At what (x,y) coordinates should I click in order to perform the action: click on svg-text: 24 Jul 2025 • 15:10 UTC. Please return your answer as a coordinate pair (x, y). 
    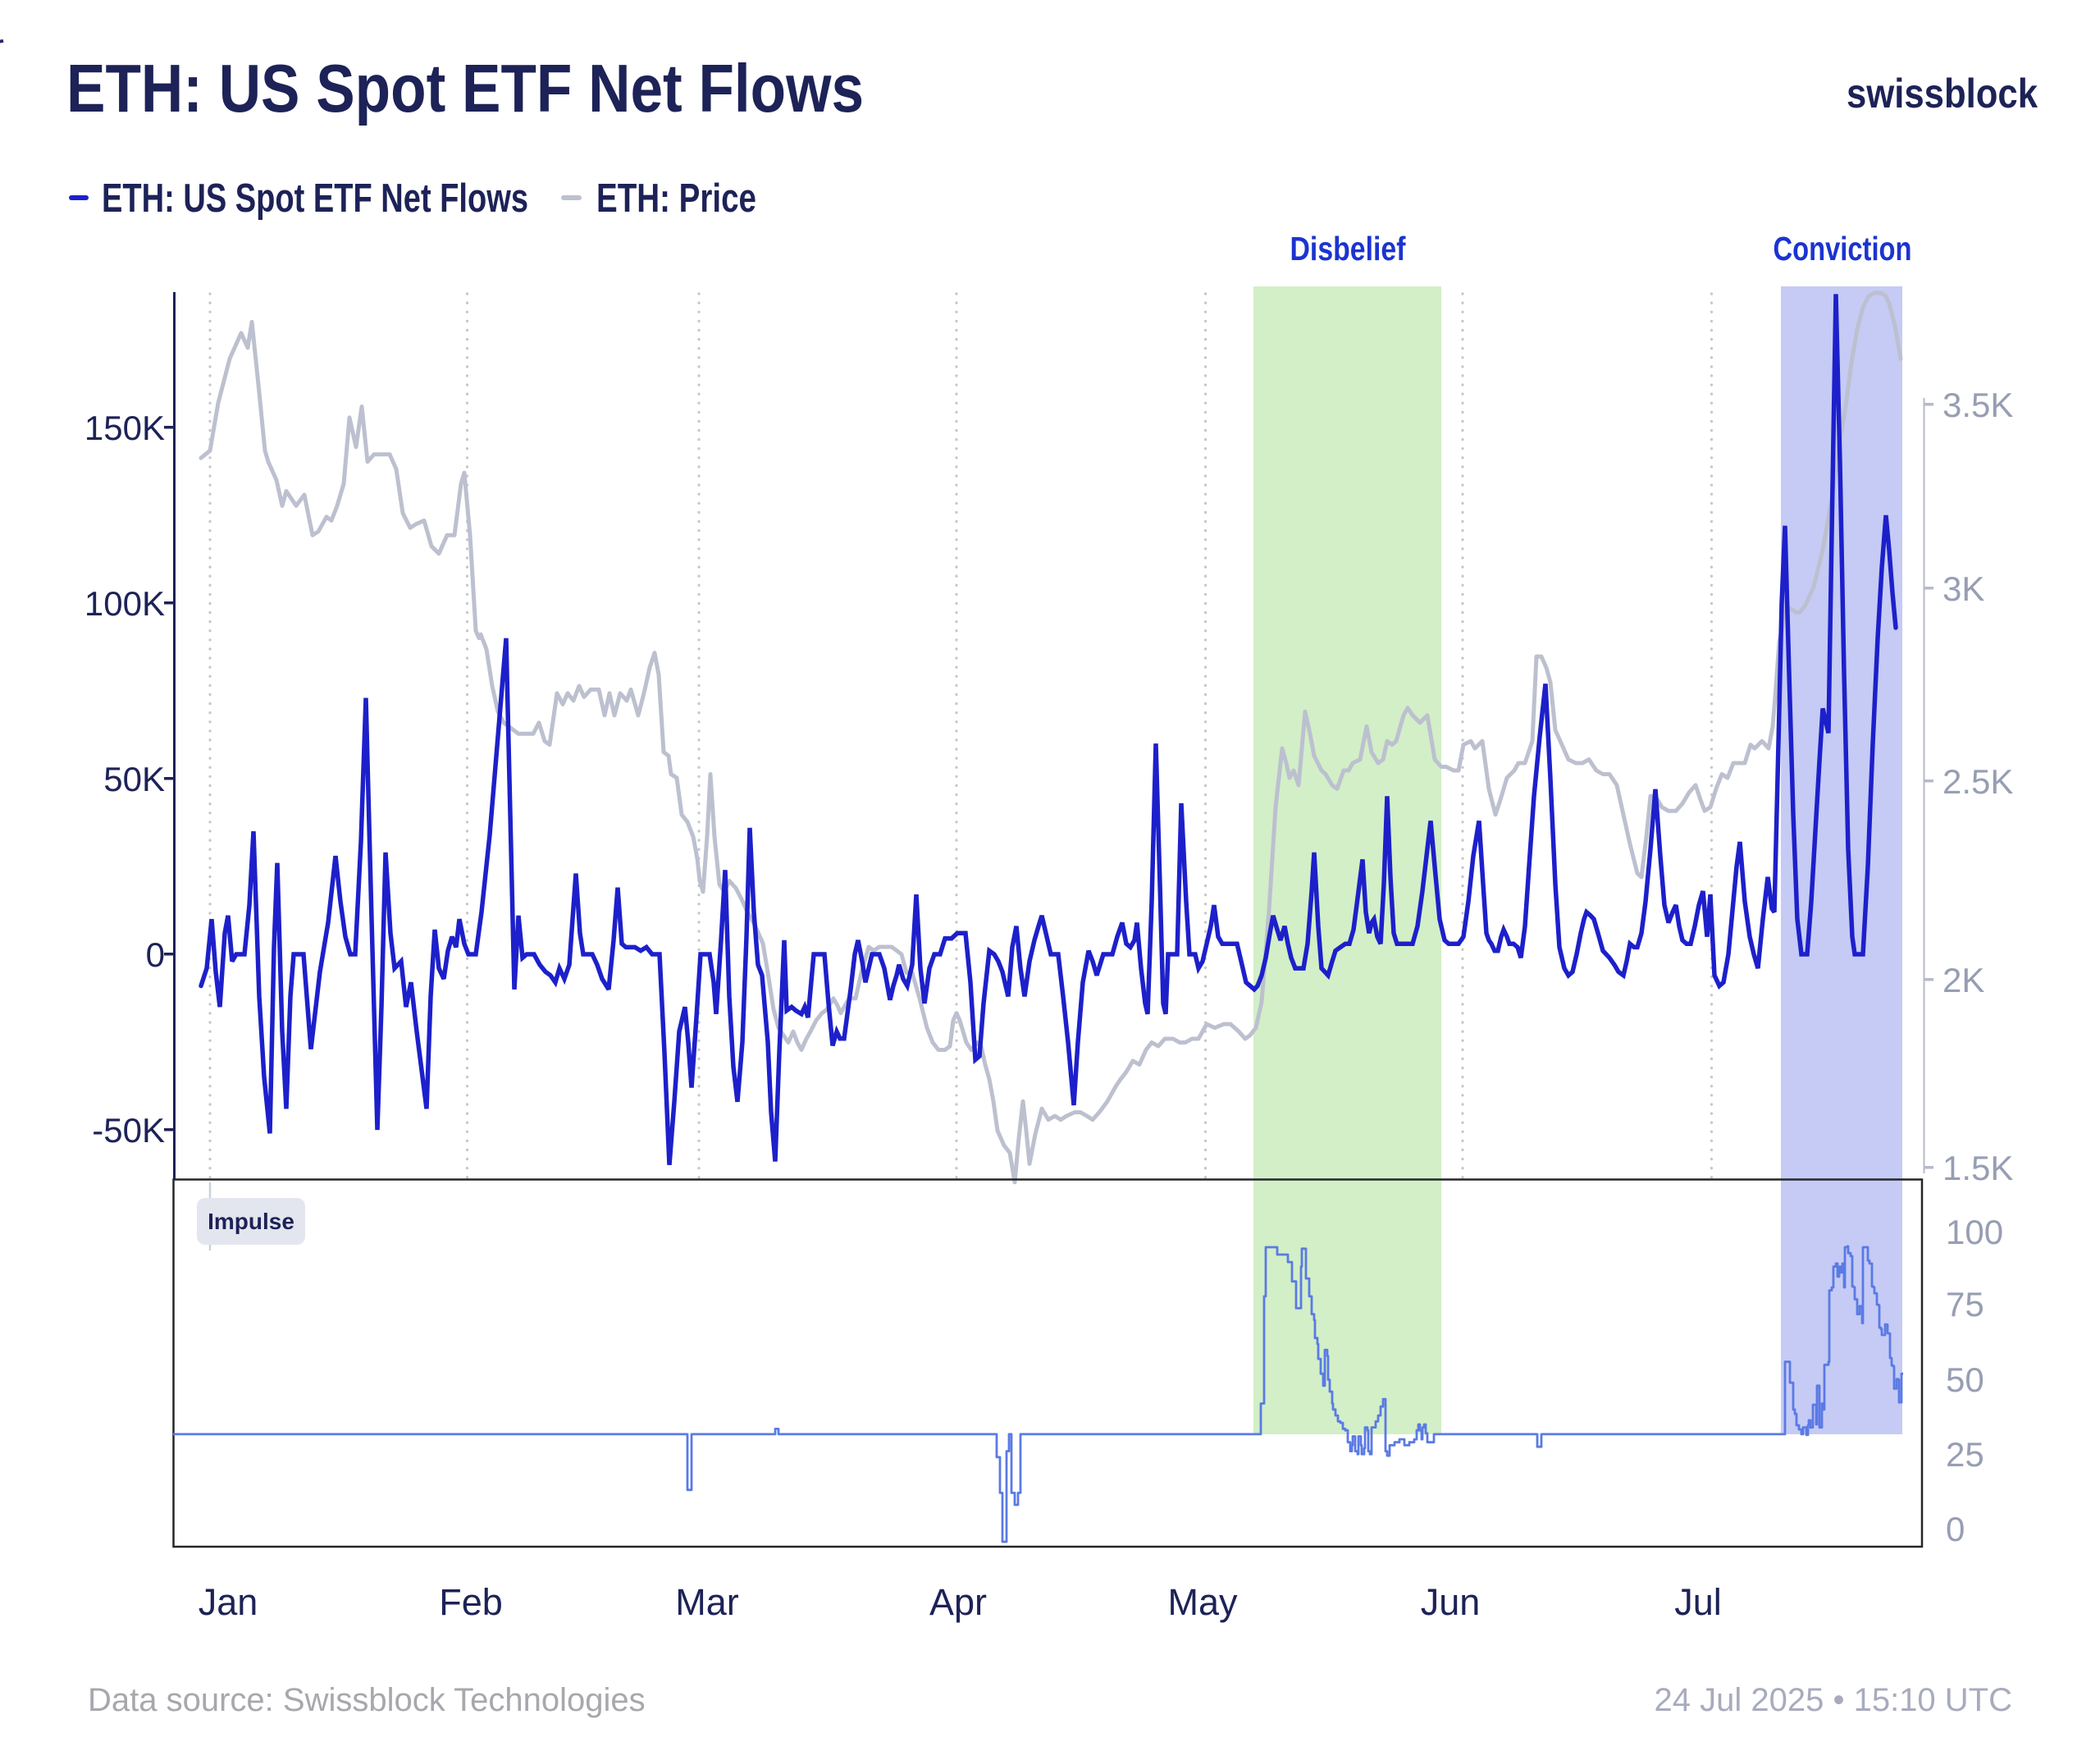
    Looking at the image, I should click on (1833, 1700).